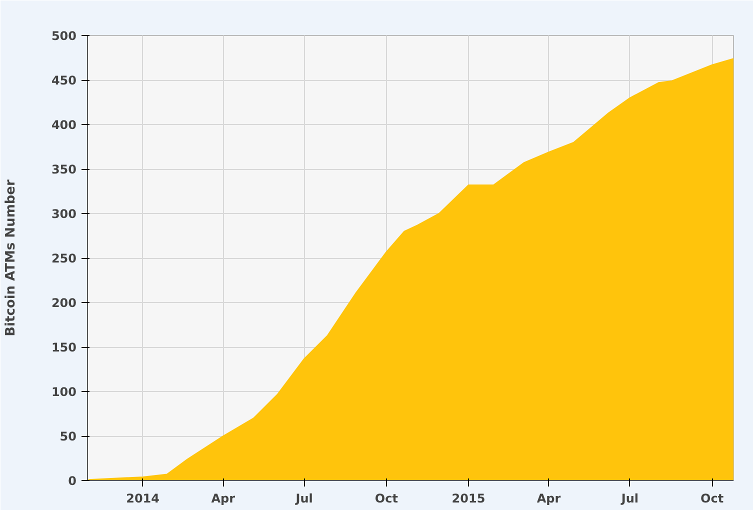 Image resolution: width=753 pixels, height=510 pixels. I want to click on y-tick-label: 450, so click(64, 81).